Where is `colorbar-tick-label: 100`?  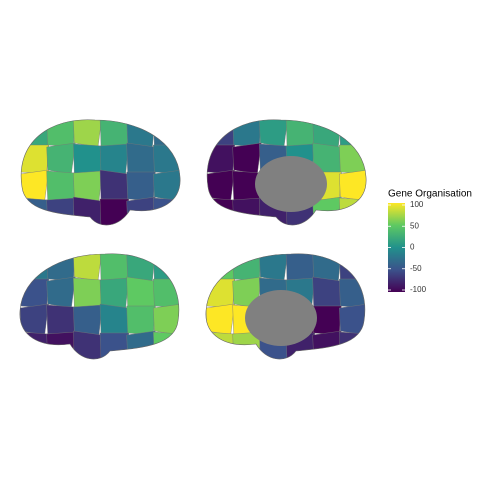 colorbar-tick-label: 100 is located at coordinates (417, 204).